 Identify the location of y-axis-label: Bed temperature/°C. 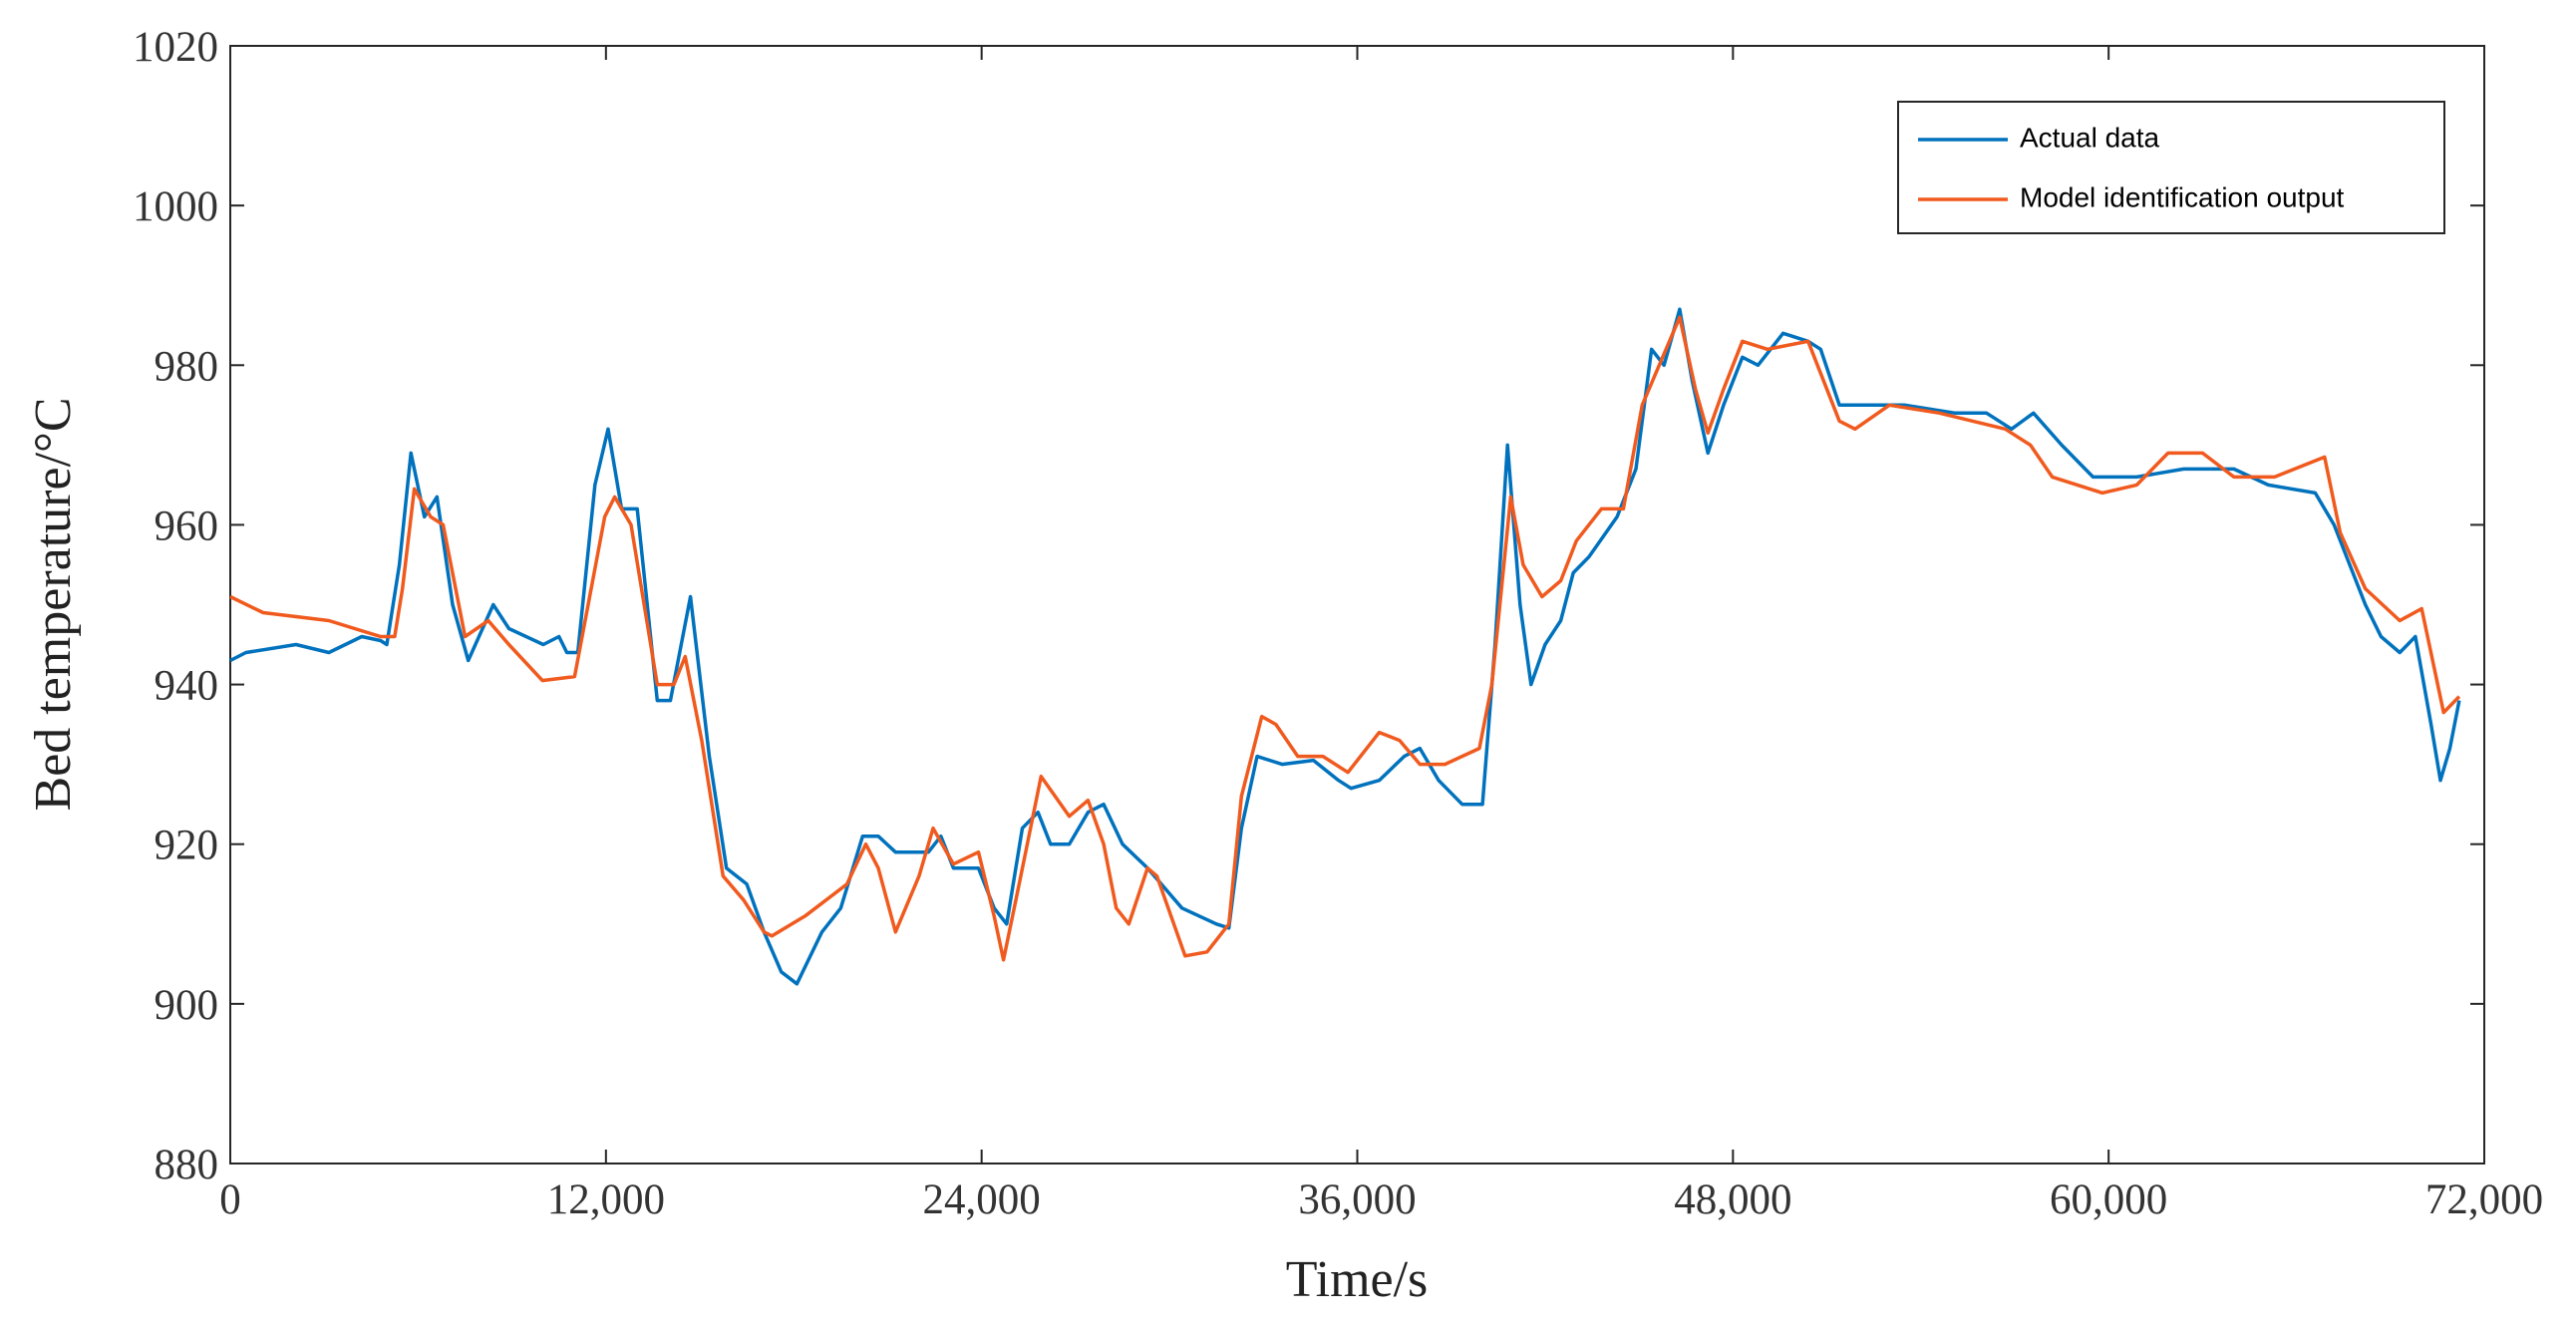
(53, 605).